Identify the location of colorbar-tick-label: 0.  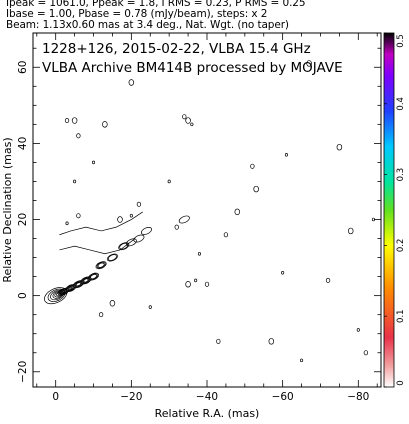
(401, 382).